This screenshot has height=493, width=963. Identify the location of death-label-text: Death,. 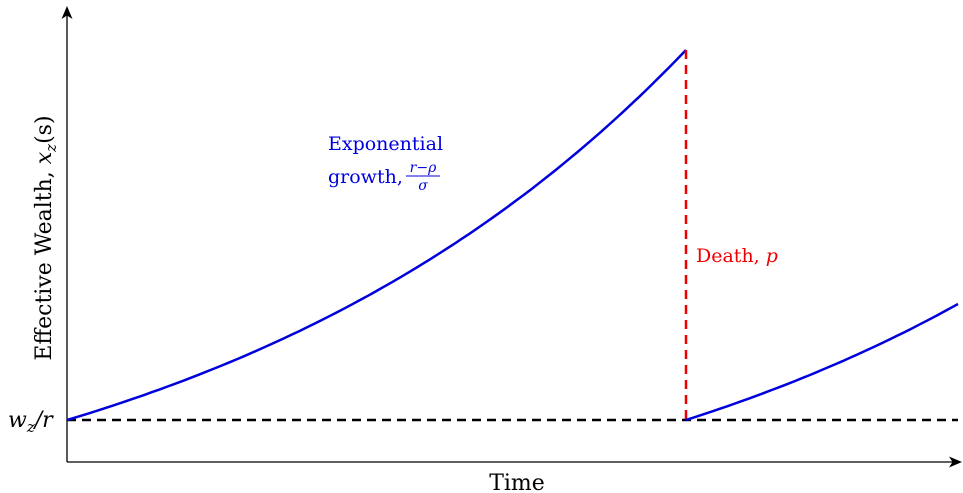
(731, 256).